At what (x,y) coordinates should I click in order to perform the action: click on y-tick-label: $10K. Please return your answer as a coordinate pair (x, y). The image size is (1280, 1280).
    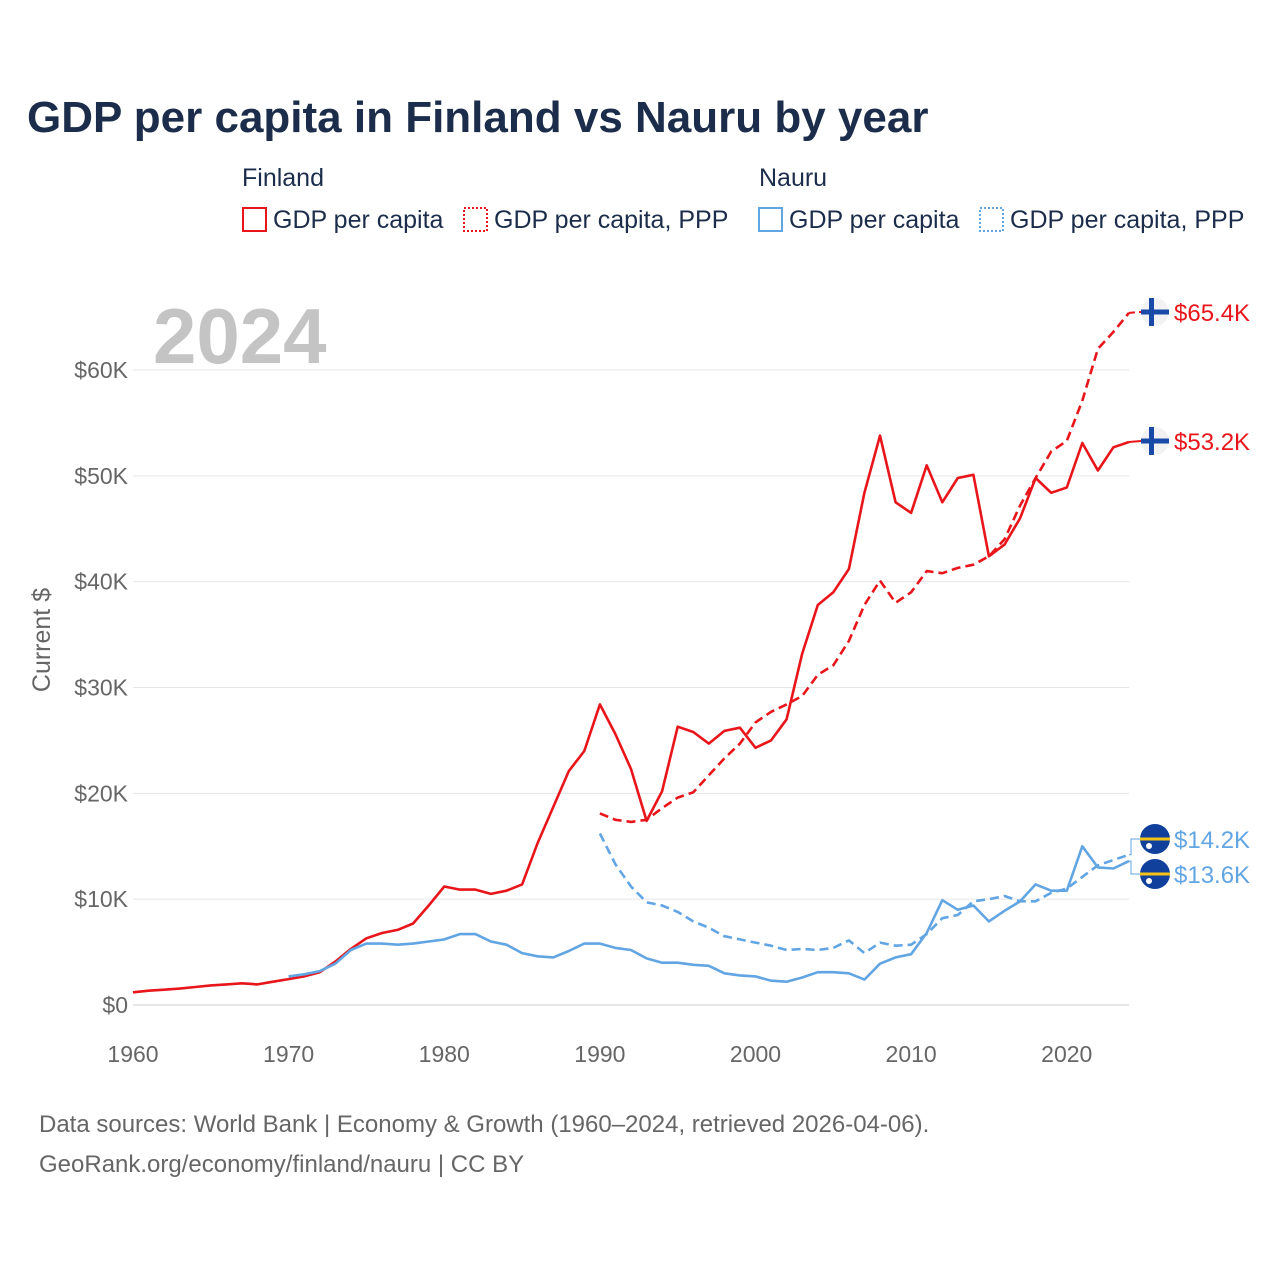
    Looking at the image, I should click on (101, 899).